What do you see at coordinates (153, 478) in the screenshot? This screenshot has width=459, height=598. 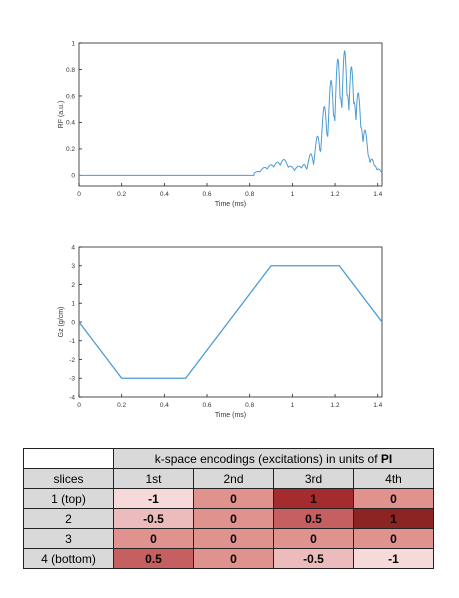 I see `col-header-1st: 1st` at bounding box center [153, 478].